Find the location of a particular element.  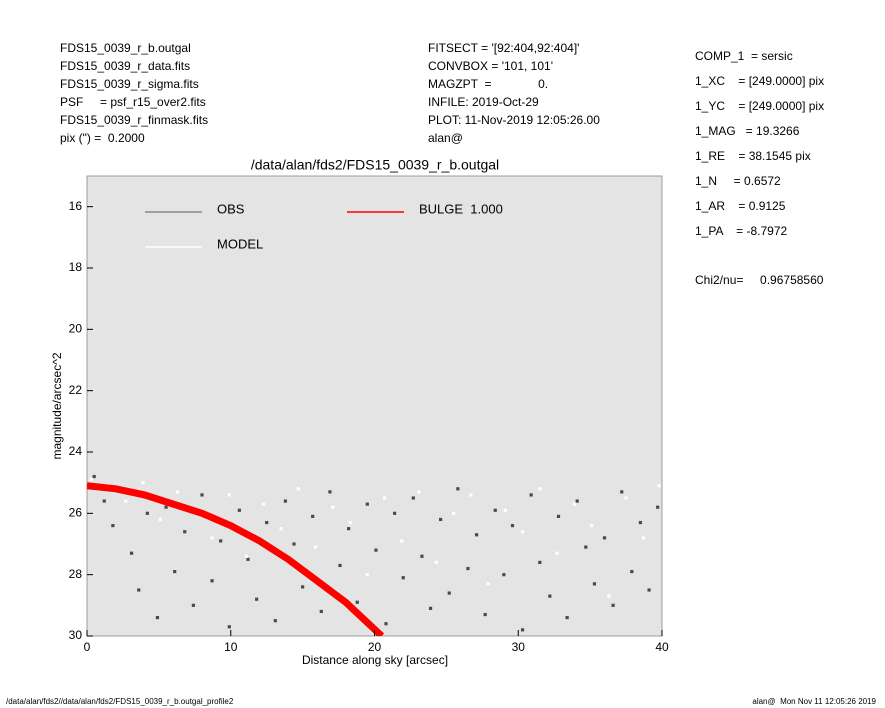

y-tick-label: 16 is located at coordinates (76, 206).